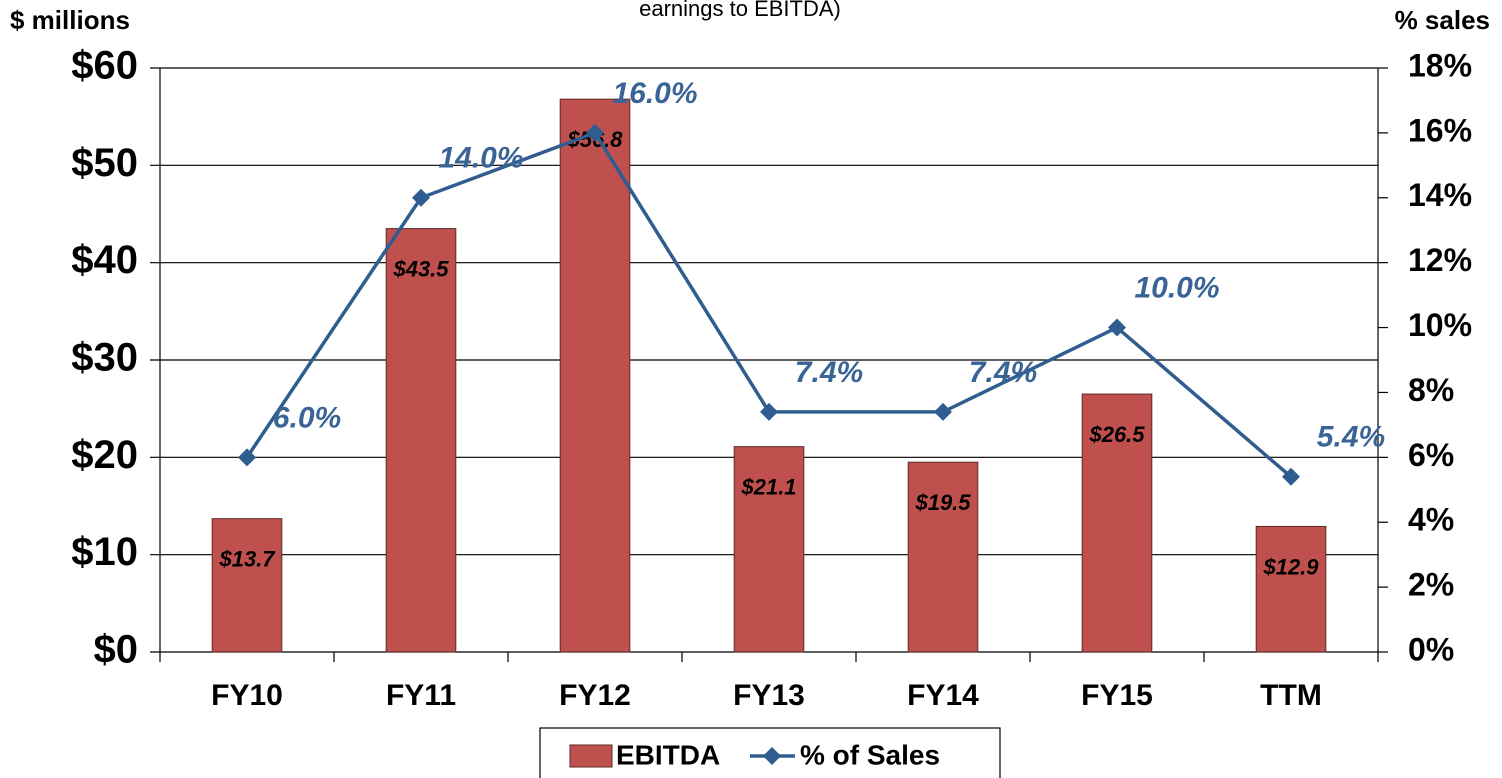  I want to click on y-axis-label: $ millions, so click(70, 20).